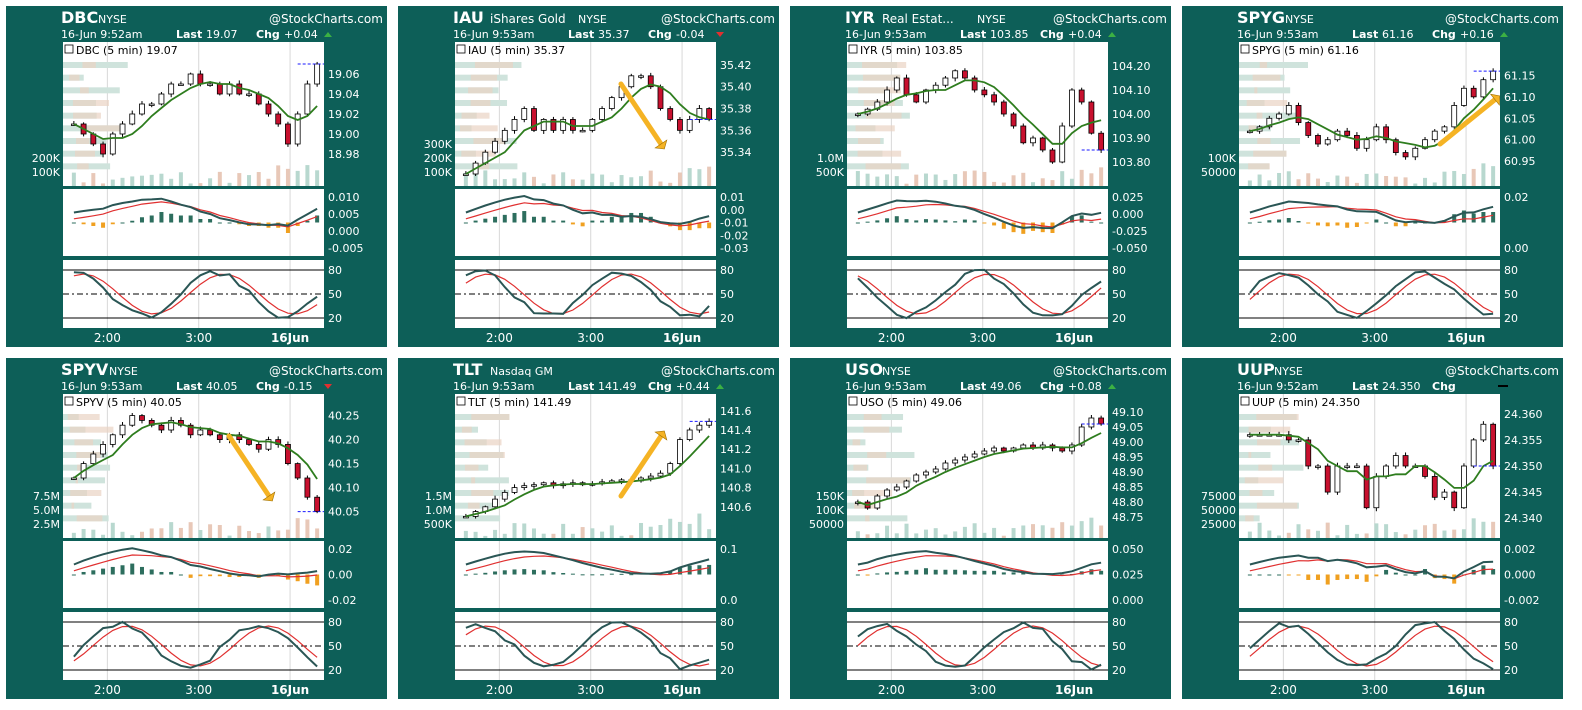 Image resolution: width=1582 pixels, height=710 pixels. What do you see at coordinates (1371, 295) in the screenshot?
I see `stoch-k-line` at bounding box center [1371, 295].